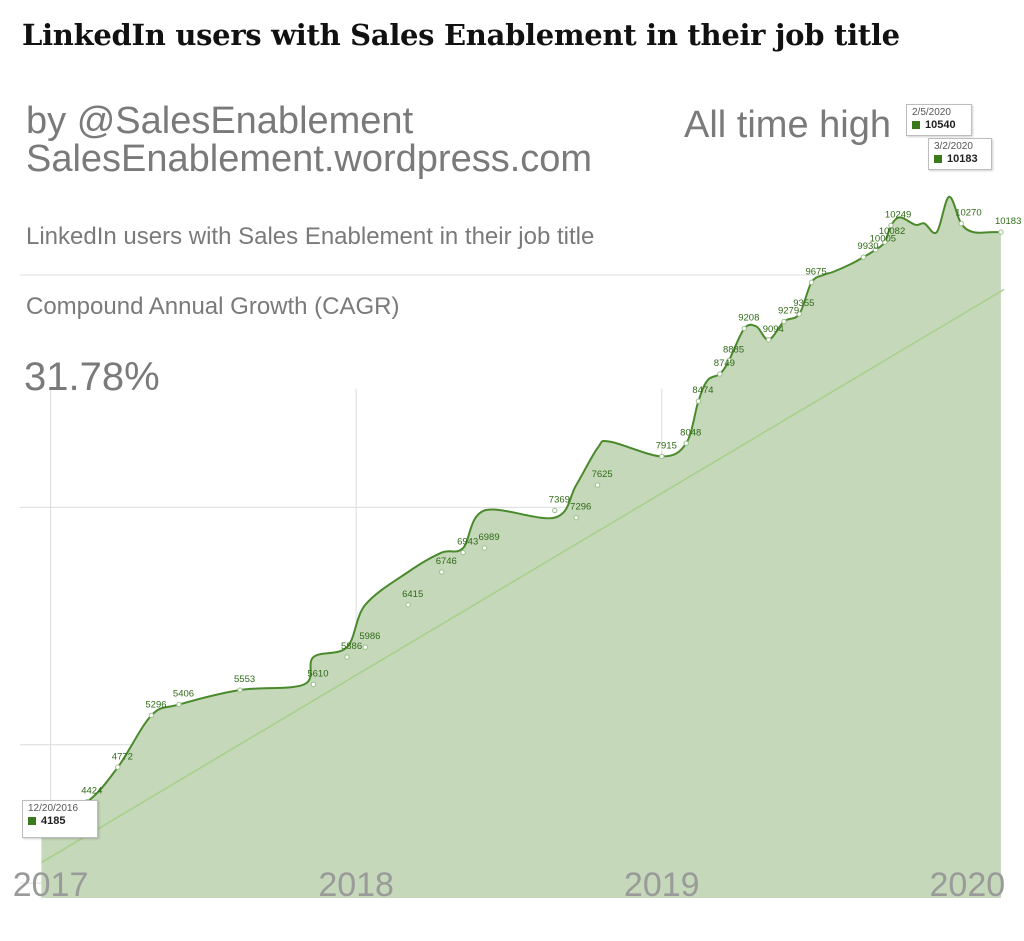 This screenshot has width=1024, height=941. I want to click on data-label: 5406, so click(183, 694).